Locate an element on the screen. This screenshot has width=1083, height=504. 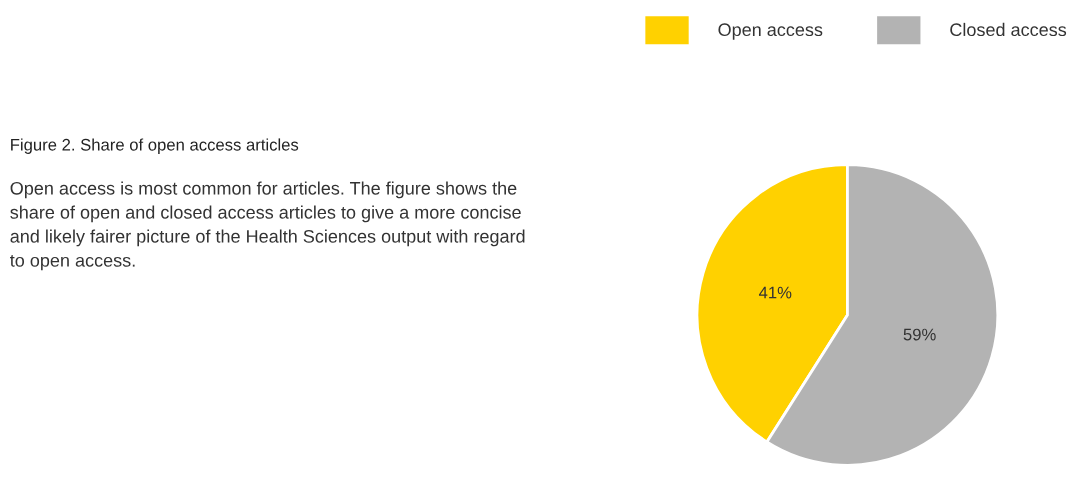
text: Open access is most common for articles. The figure shows the share of open and closed access articles to give a more concise and likely fairer picture of the Health Sciences output with regard to open access. is located at coordinates (267, 226).